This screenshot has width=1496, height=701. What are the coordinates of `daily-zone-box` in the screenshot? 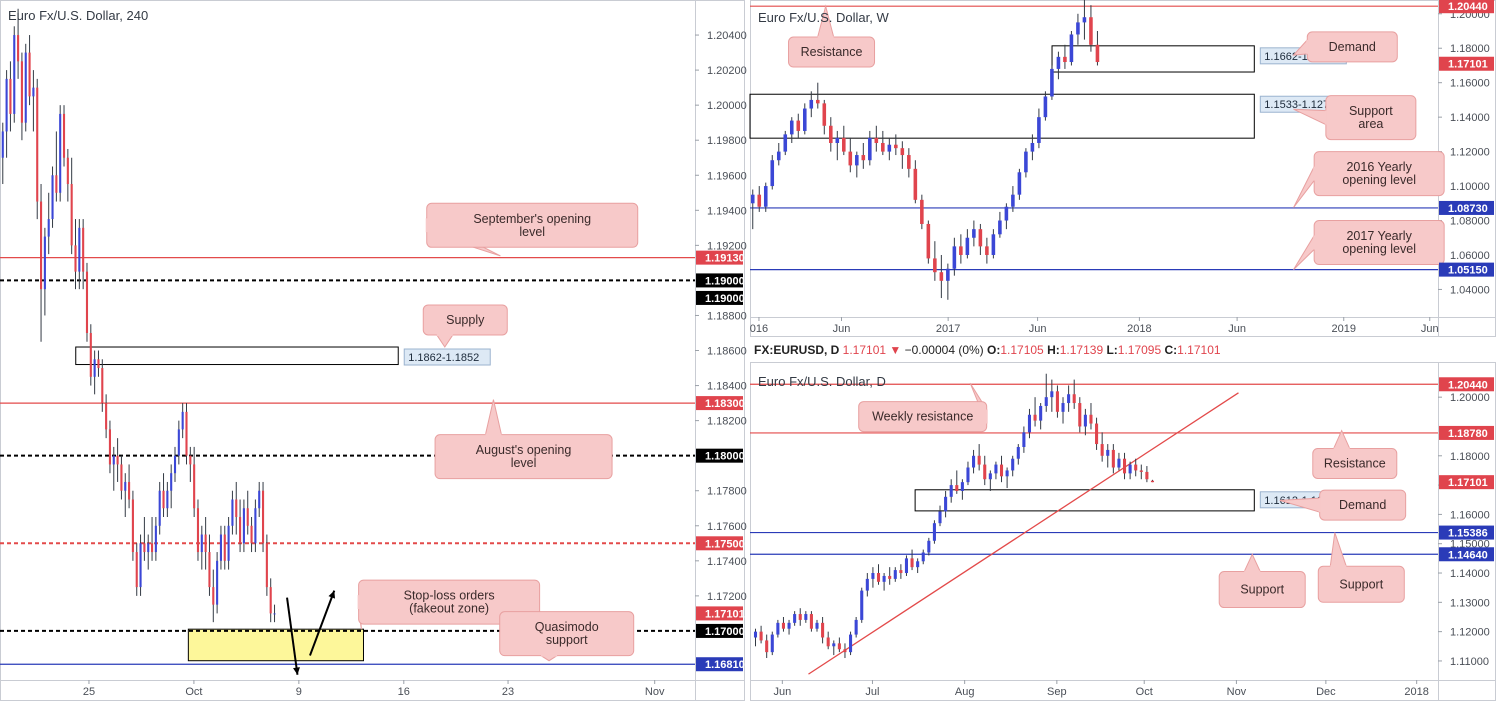 It's located at (1084, 500).